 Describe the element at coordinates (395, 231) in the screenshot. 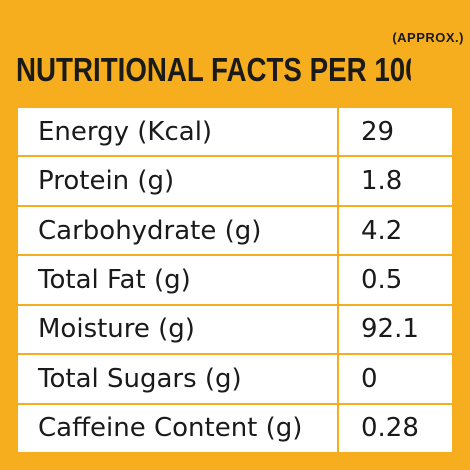

I see `nutrient-value: 4.2` at that location.